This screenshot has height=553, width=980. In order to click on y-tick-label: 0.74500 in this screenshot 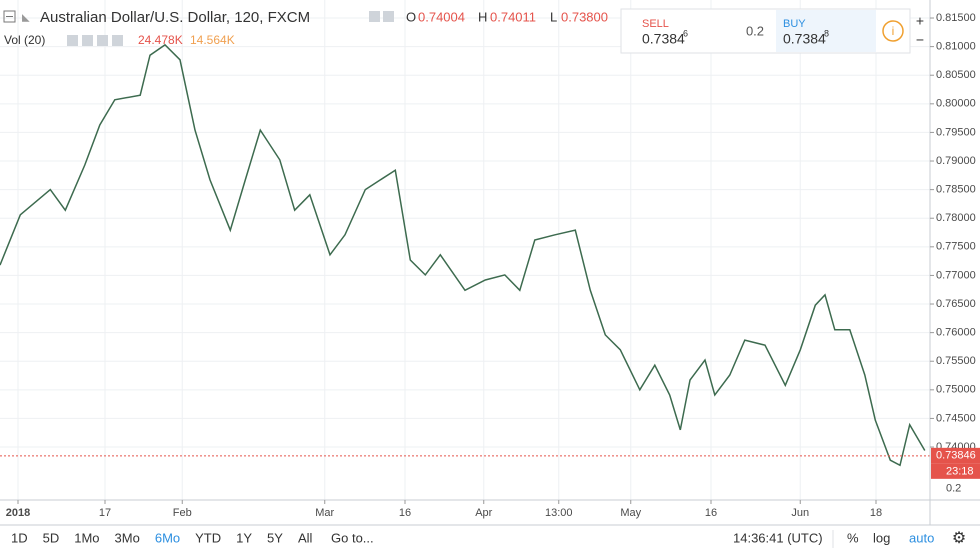, I will do `click(956, 418)`.